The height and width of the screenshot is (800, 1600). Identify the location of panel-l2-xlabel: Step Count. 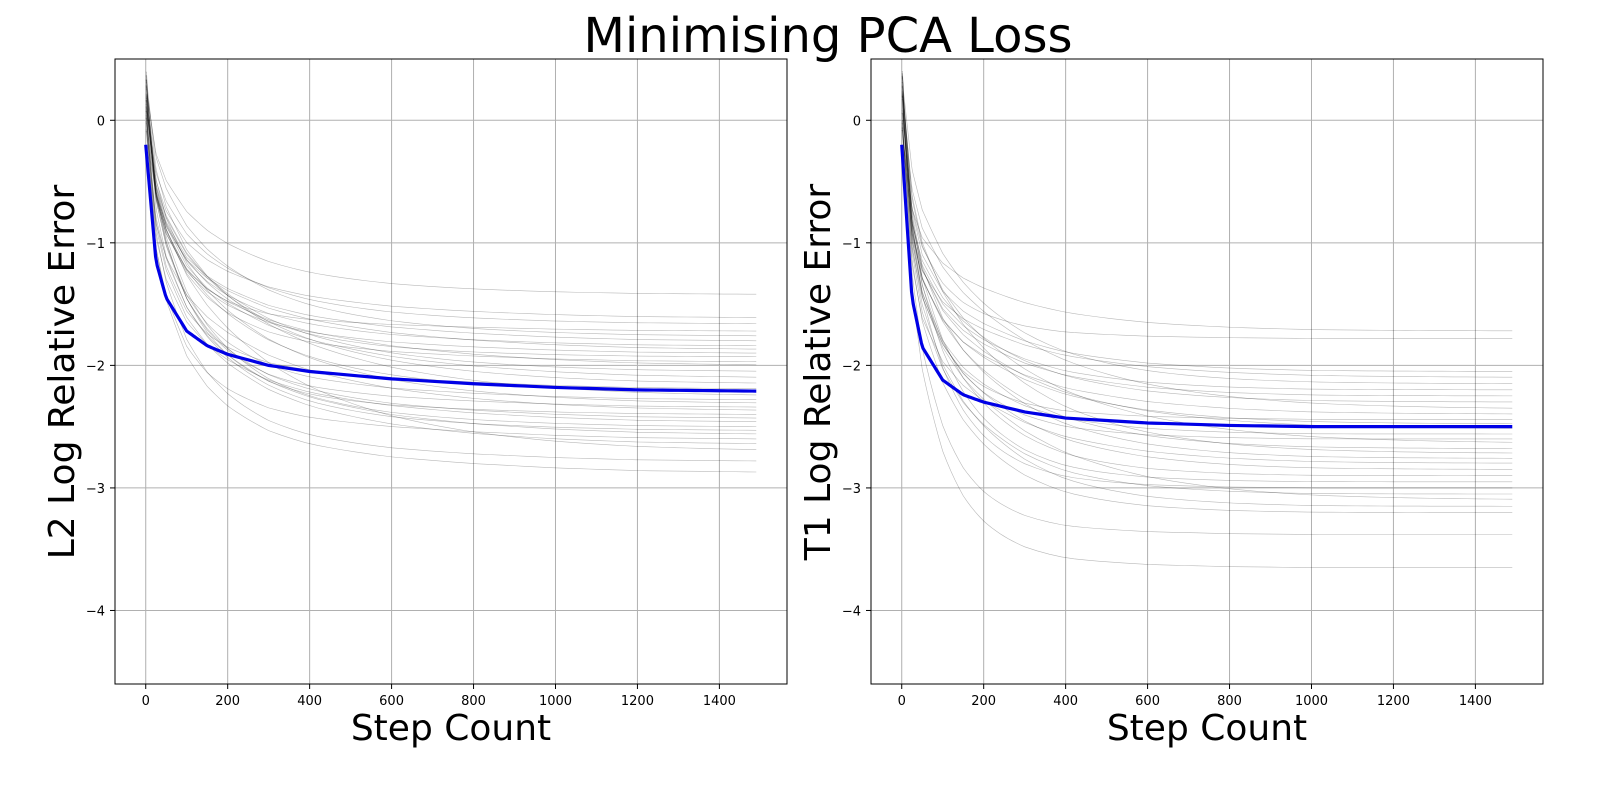
(451, 728).